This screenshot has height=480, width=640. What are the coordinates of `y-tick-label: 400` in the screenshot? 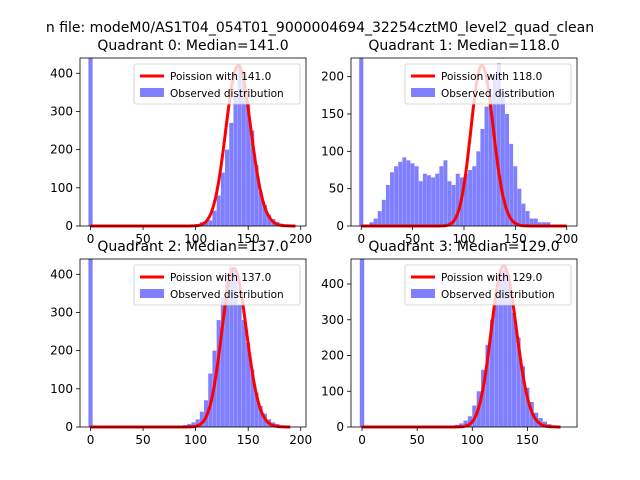 It's located at (332, 284).